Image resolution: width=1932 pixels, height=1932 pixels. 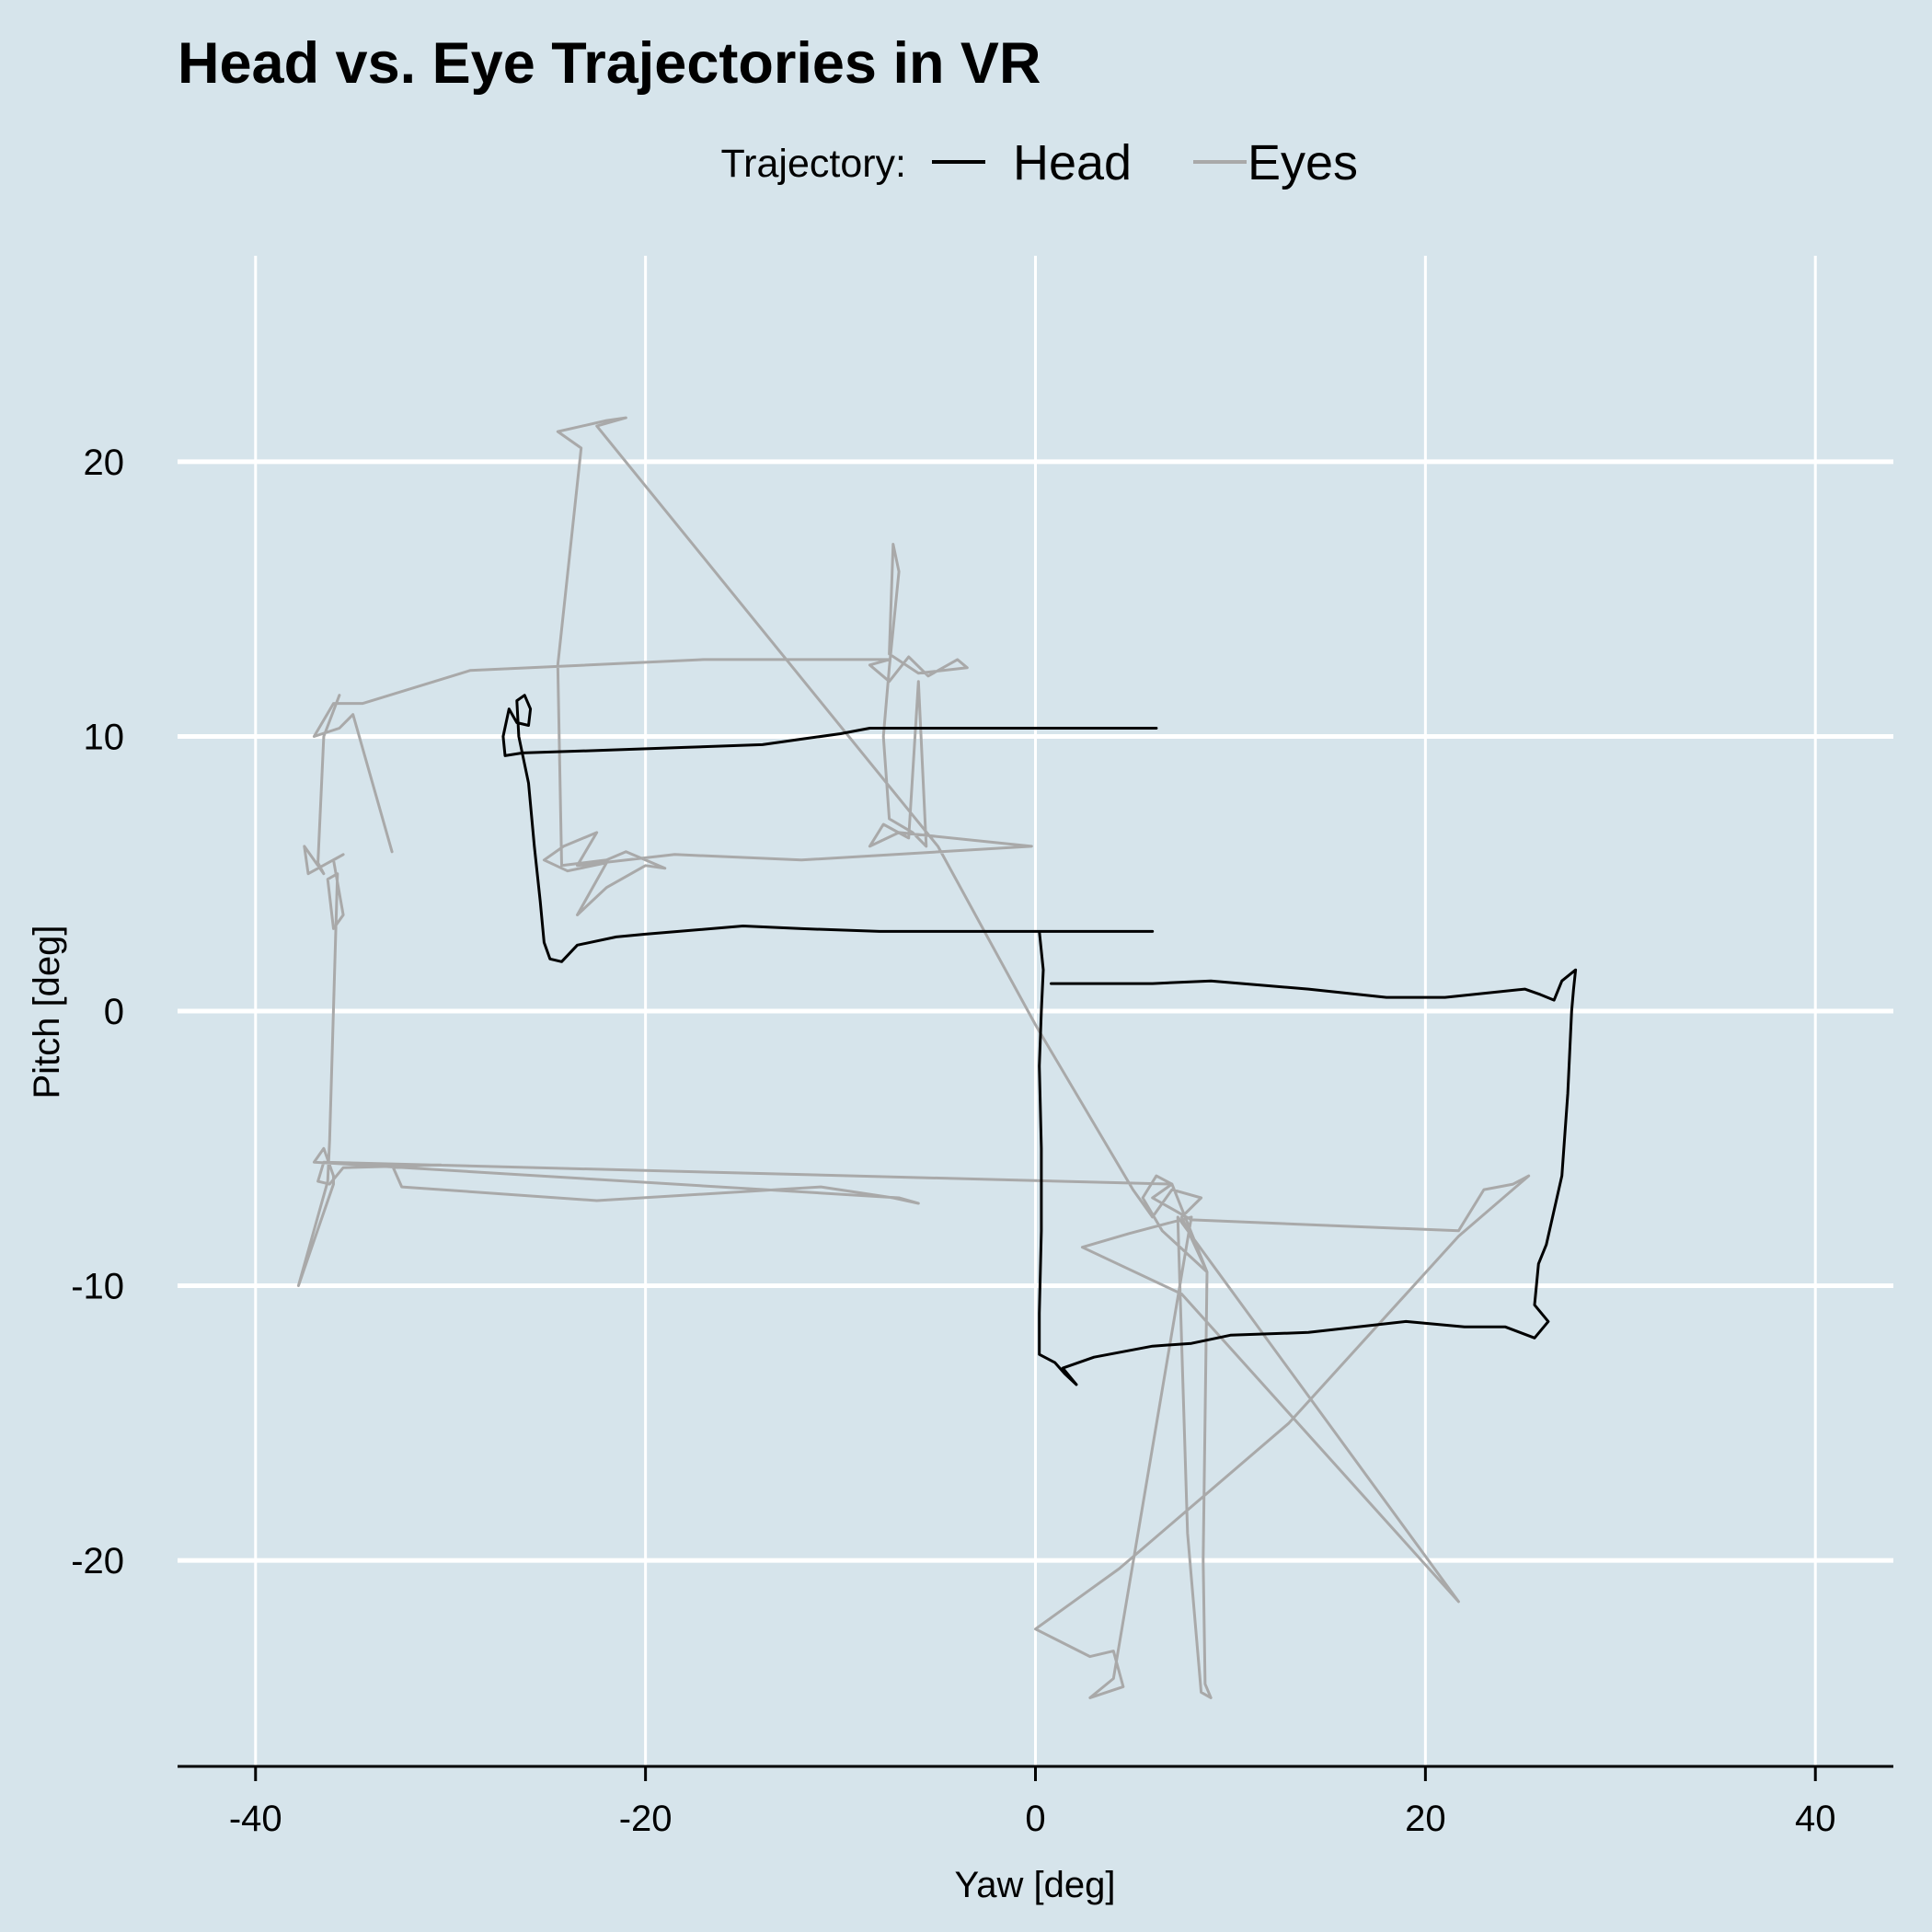 I want to click on y-tick-label: -10, so click(x=97, y=1287).